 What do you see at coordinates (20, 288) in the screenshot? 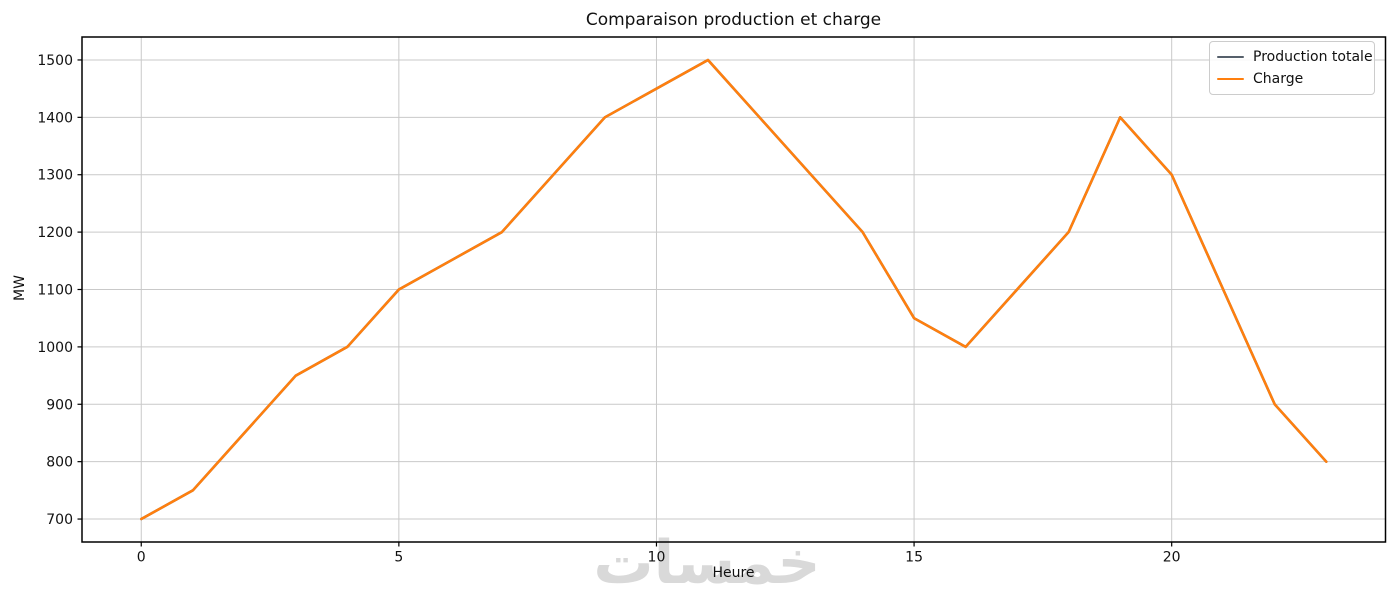
I see `y-axis-label: MW` at bounding box center [20, 288].